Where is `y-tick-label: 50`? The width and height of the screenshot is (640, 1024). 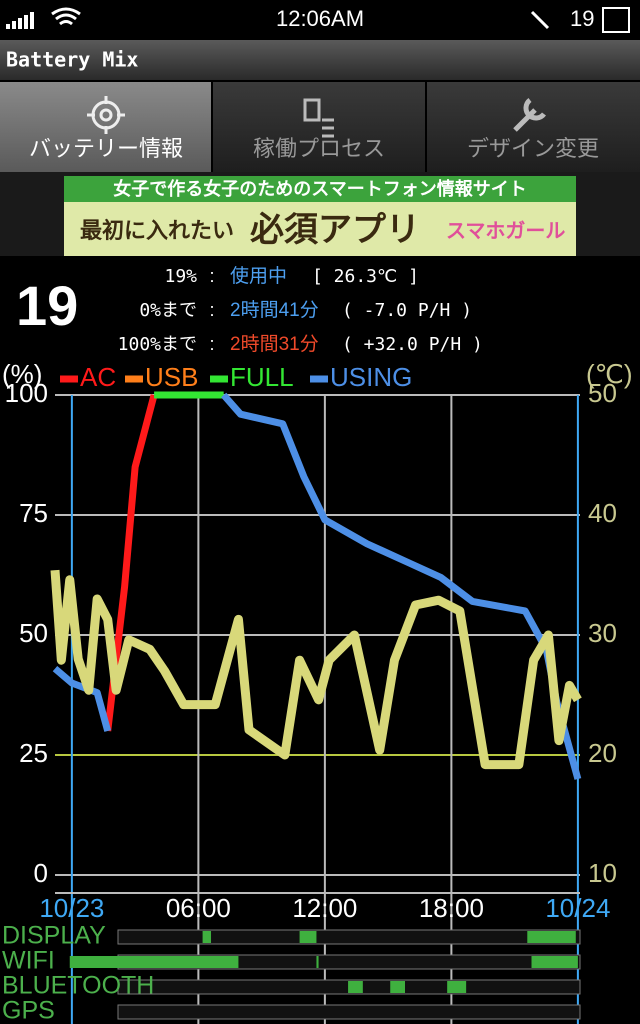 y-tick-label: 50 is located at coordinates (33, 633).